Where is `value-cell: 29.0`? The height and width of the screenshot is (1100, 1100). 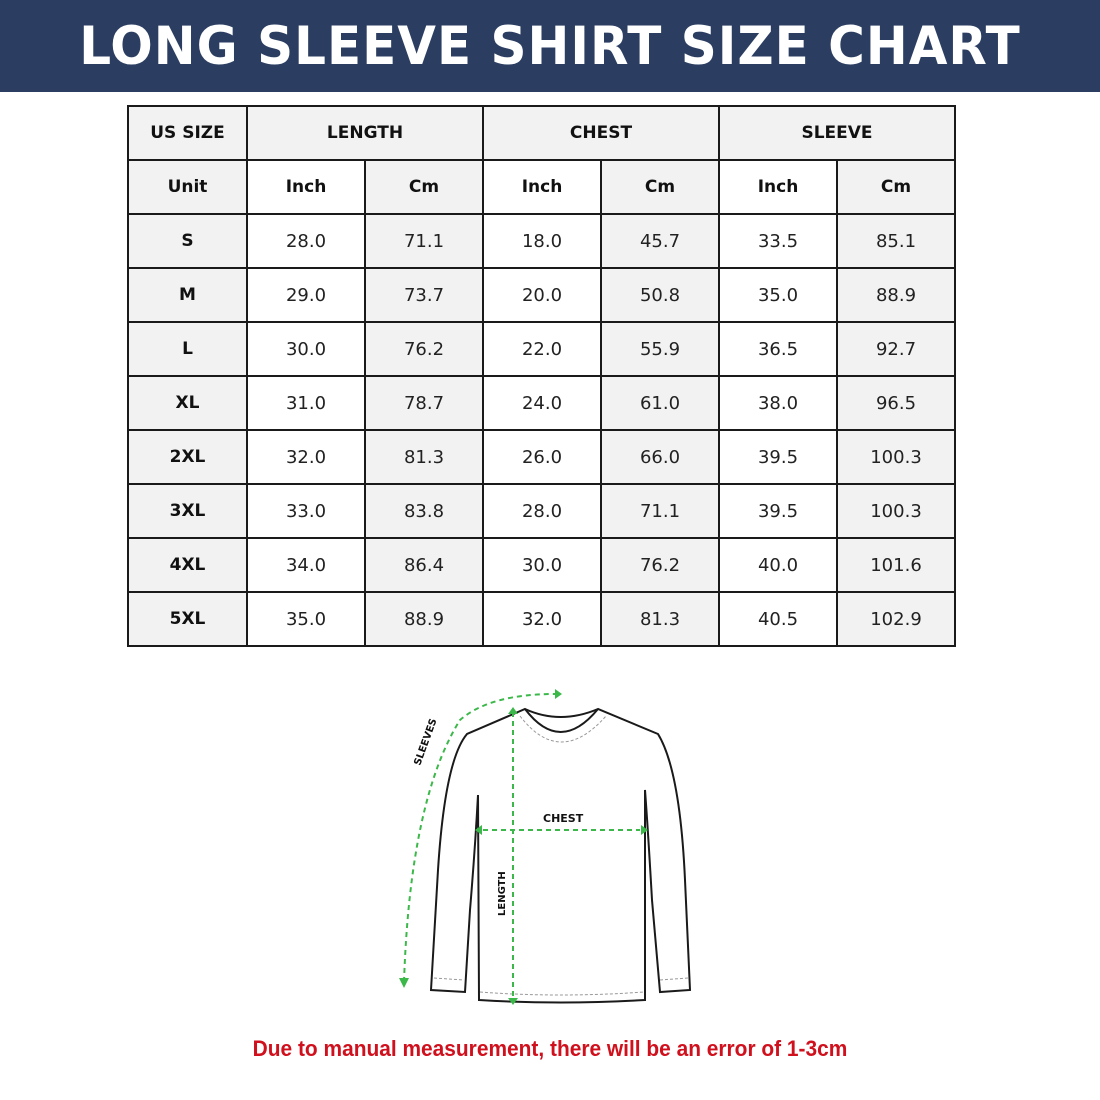 value-cell: 29.0 is located at coordinates (306, 295).